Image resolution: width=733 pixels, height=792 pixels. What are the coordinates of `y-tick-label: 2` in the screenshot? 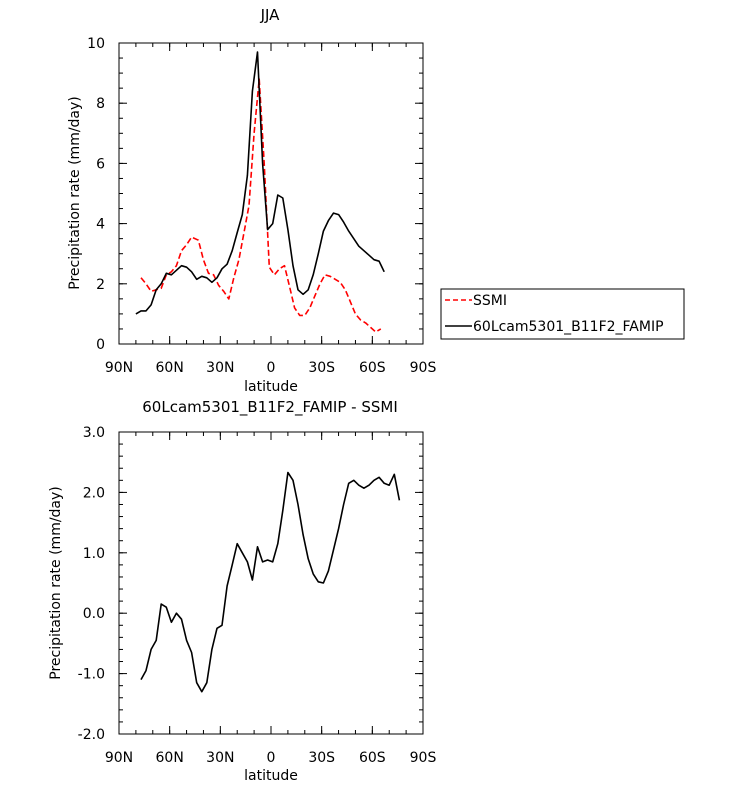 It's located at (100, 285).